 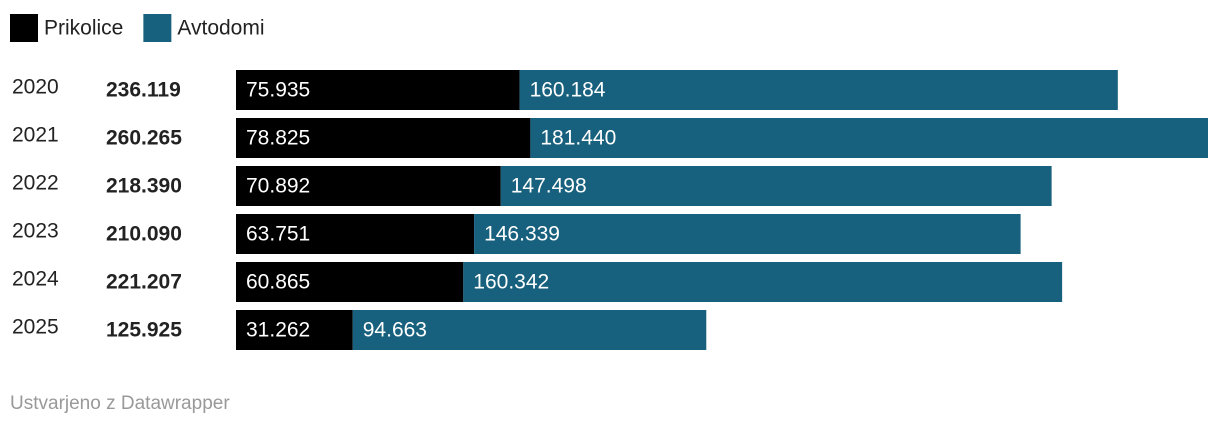 I want to click on total-label: 125.925, so click(x=144, y=330).